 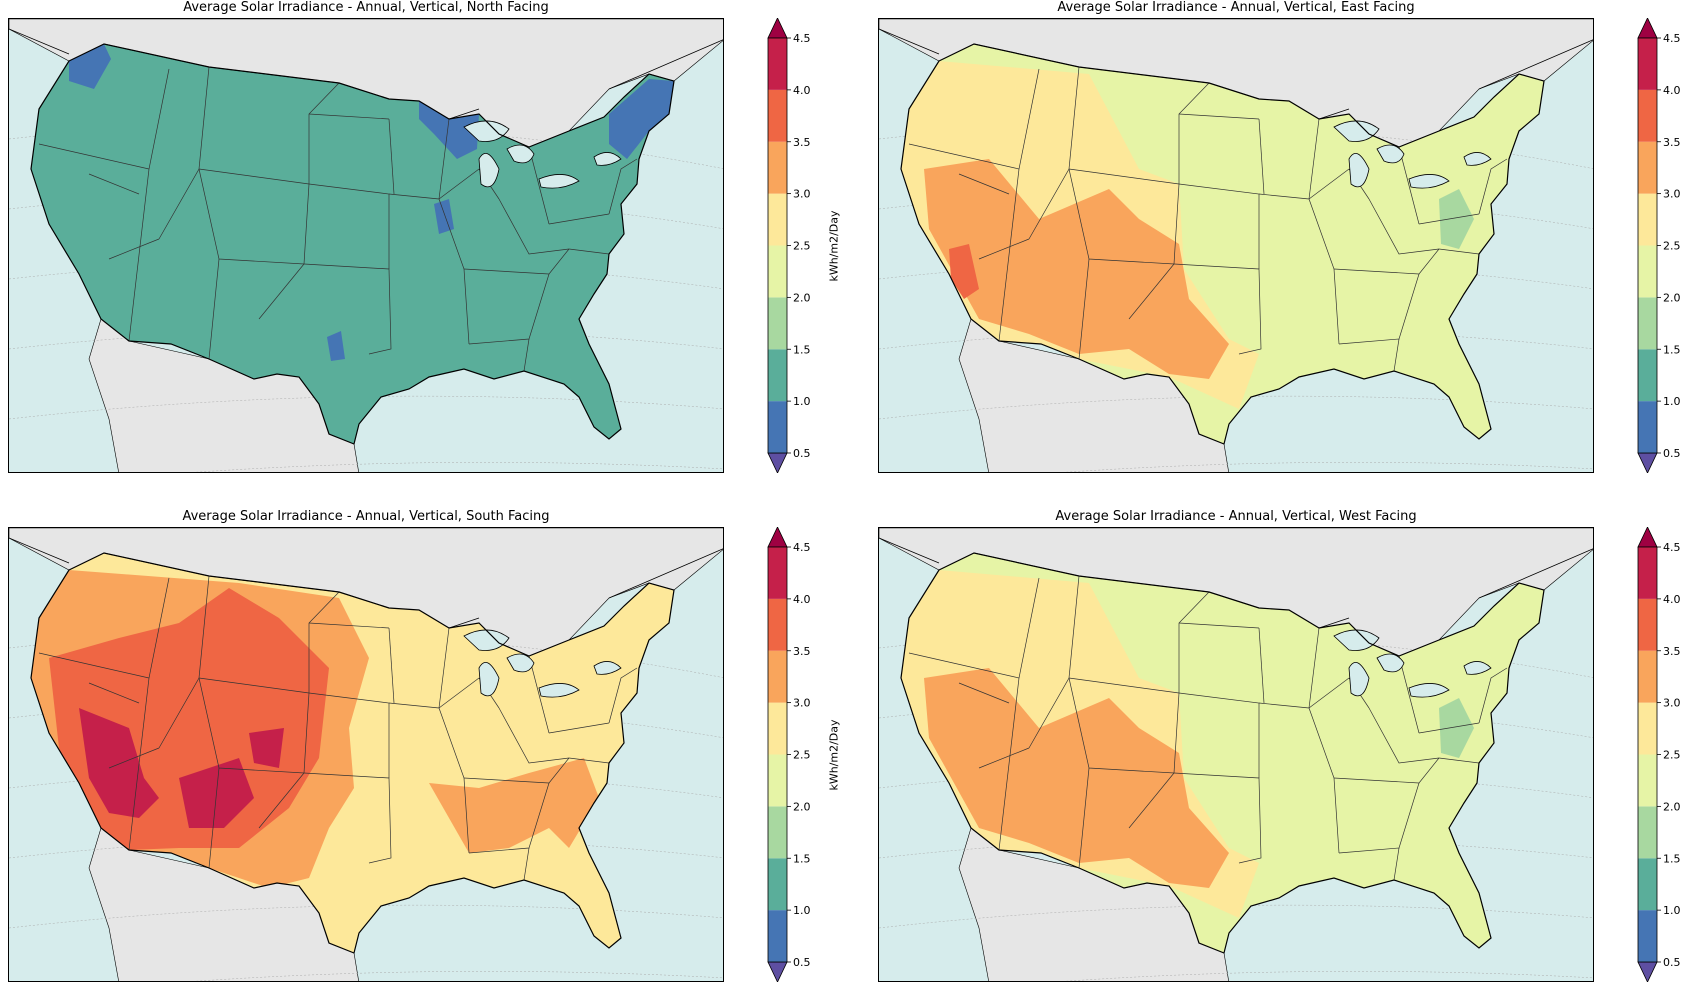 I want to click on colorbar-scale: 0.5 1.0 1.5 2.0 2.5 3.0 3.5 4.0 4.5, so click(x=789, y=754).